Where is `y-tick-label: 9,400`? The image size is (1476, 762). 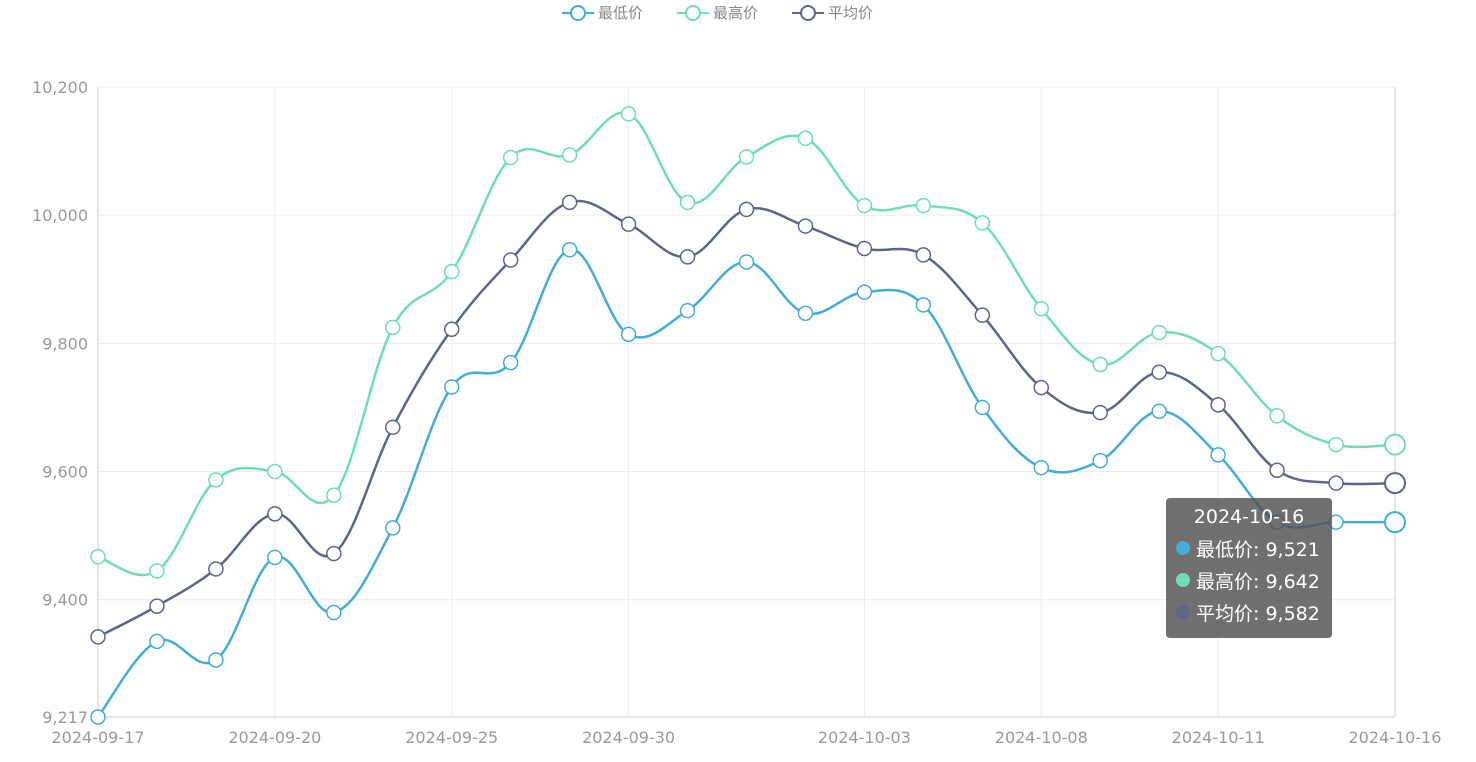
y-tick-label: 9,400 is located at coordinates (65, 600).